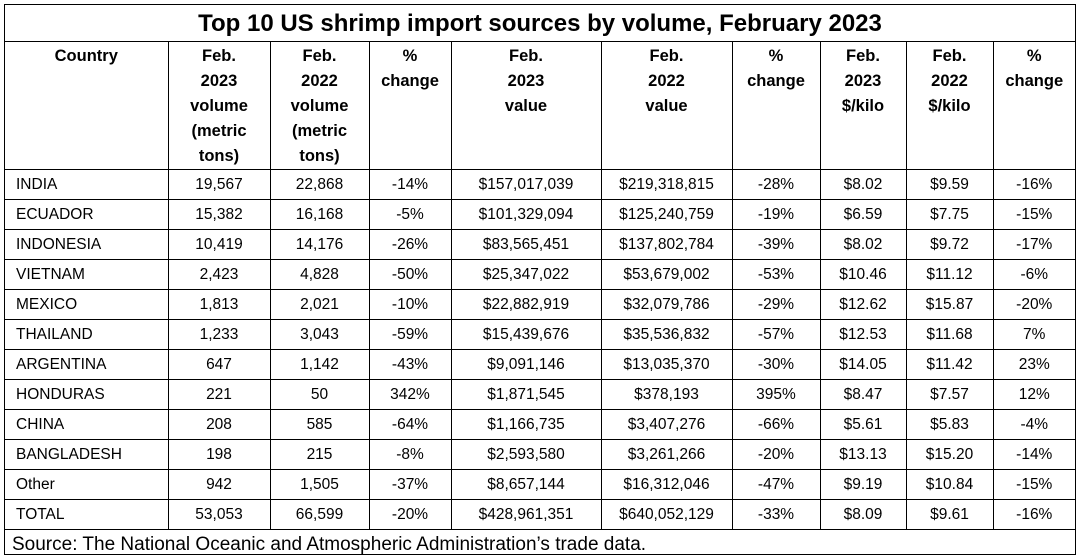  What do you see at coordinates (87, 514) in the screenshot?
I see `country-cell: TOTAL` at bounding box center [87, 514].